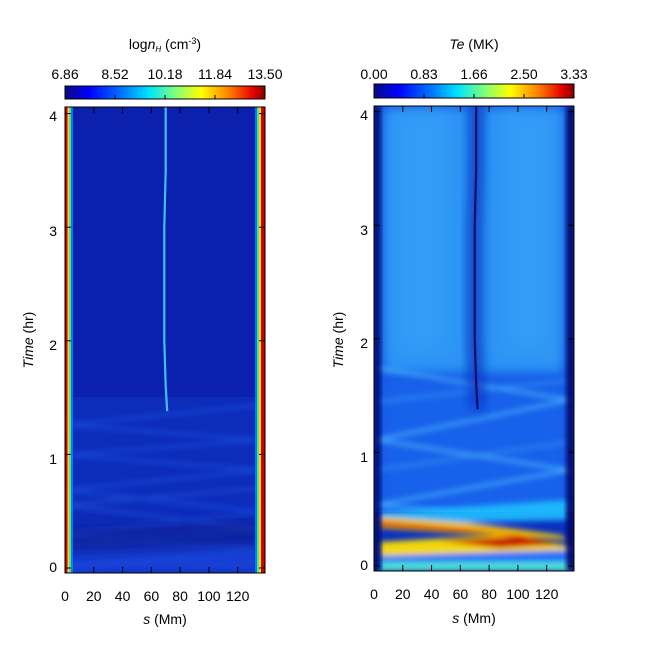 This screenshot has width=664, height=664. What do you see at coordinates (373, 74) in the screenshot?
I see `temperature-colorbar-tick: 0.00` at bounding box center [373, 74].